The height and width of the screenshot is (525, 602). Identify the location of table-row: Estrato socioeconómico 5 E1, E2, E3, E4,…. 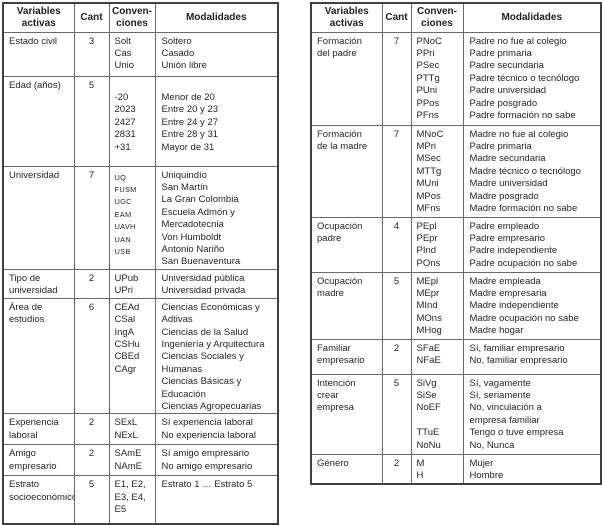
(140, 500).